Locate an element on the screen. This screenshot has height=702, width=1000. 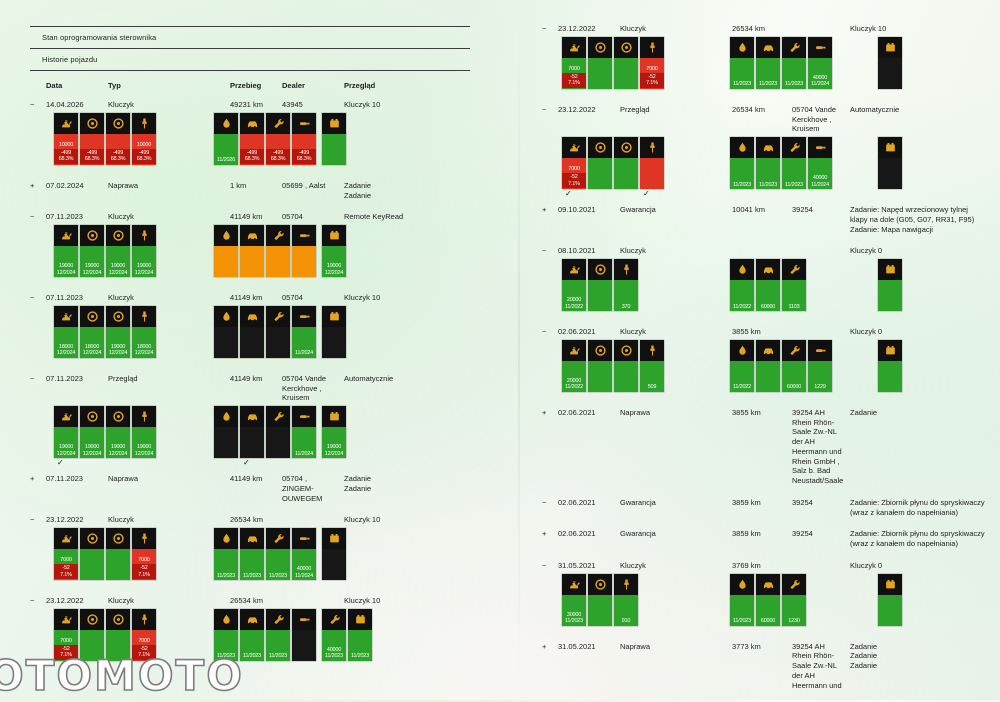
exhaust-icon is located at coordinates (304, 416).